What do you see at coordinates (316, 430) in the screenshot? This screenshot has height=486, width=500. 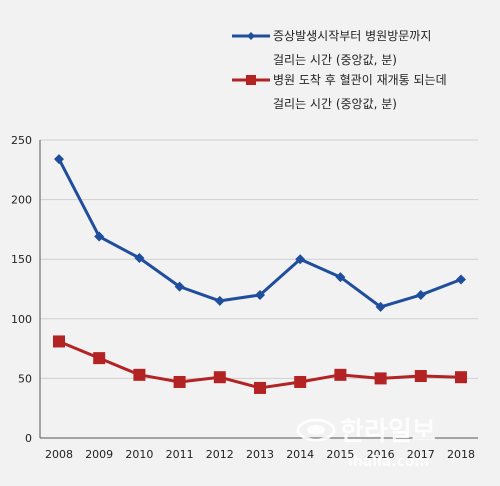 I see `watermark-logo-icon` at bounding box center [316, 430].